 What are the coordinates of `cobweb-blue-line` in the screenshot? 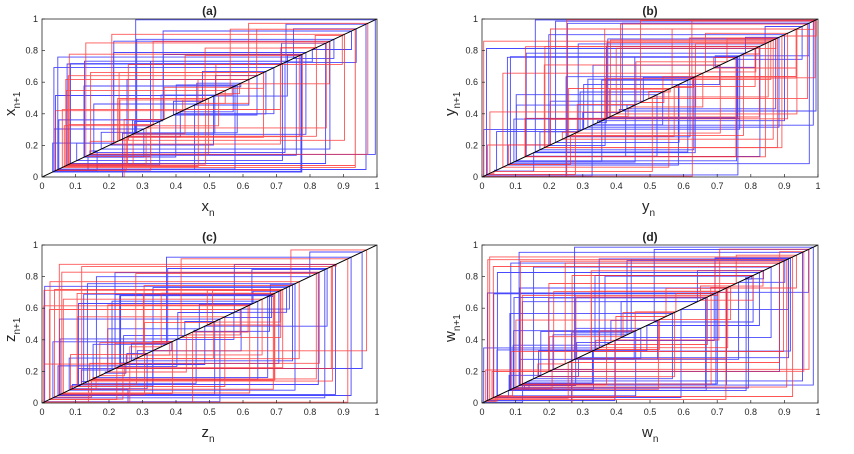 It's located at (214, 98).